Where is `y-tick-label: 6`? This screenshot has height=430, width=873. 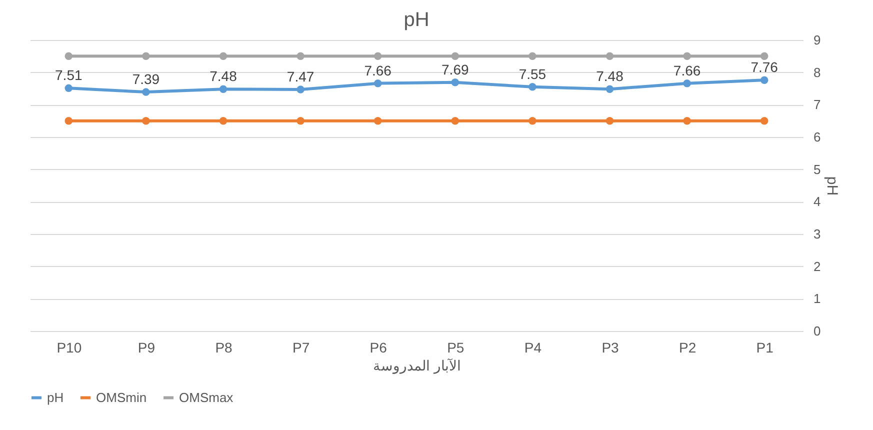 y-tick-label: 6 is located at coordinates (817, 137).